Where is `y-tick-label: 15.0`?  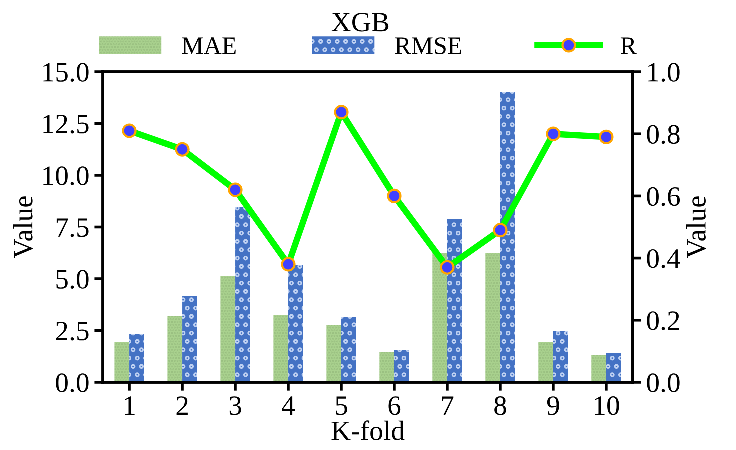
y-tick-label: 15.0 is located at coordinates (66, 72).